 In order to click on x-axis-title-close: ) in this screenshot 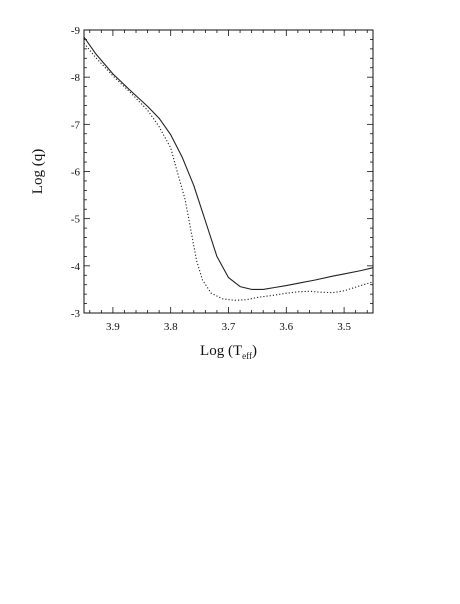, I will do `click(254, 351)`.